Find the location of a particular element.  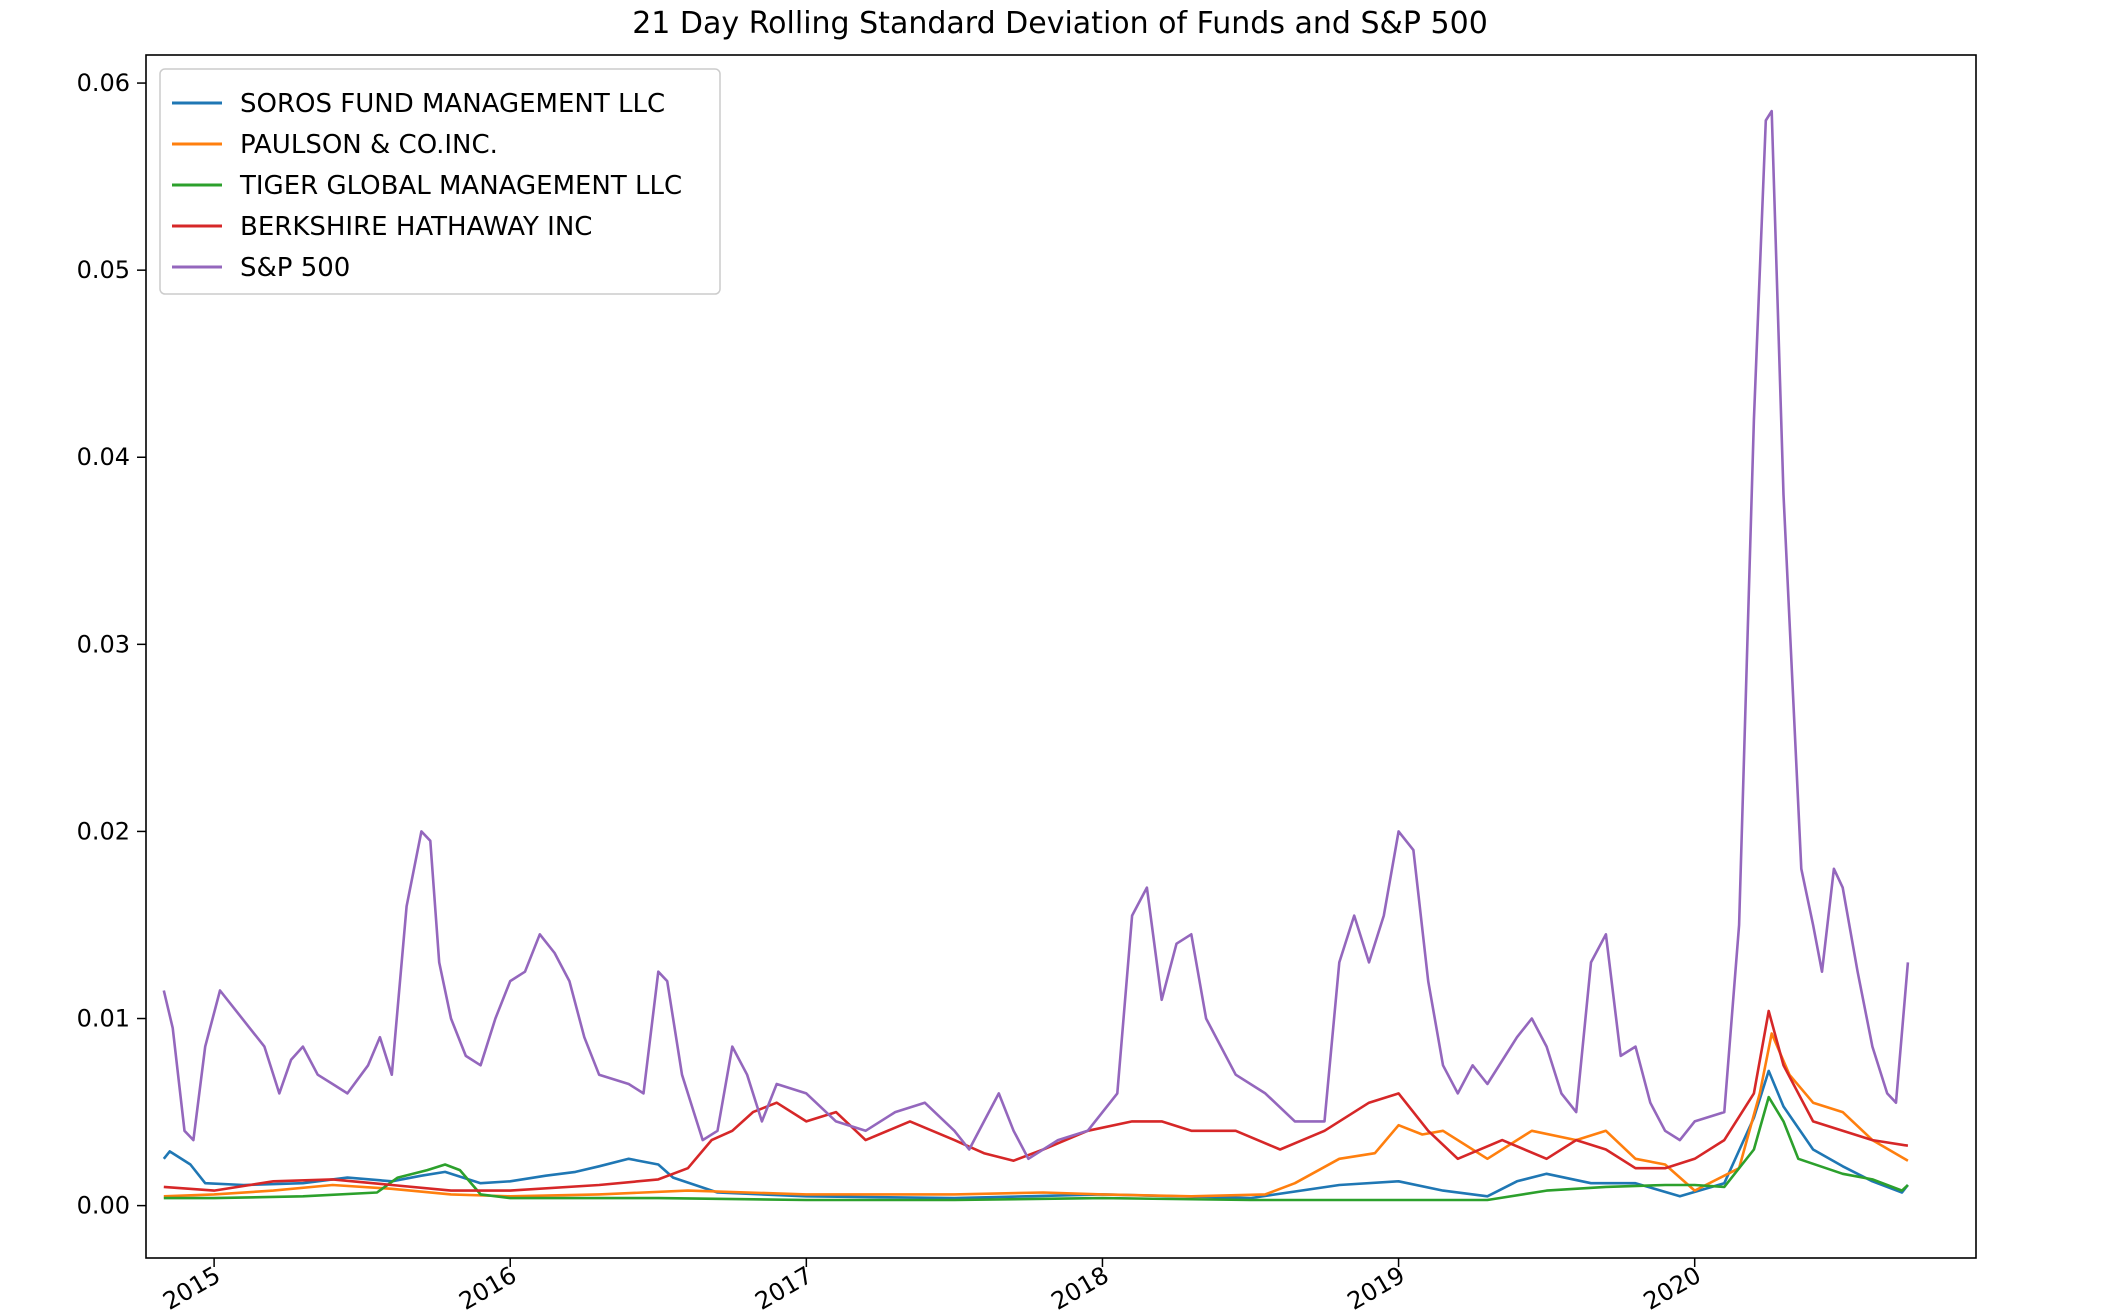

legend-entry: TIGER GLOBAL MANAGEMENT LLC is located at coordinates (460, 186).